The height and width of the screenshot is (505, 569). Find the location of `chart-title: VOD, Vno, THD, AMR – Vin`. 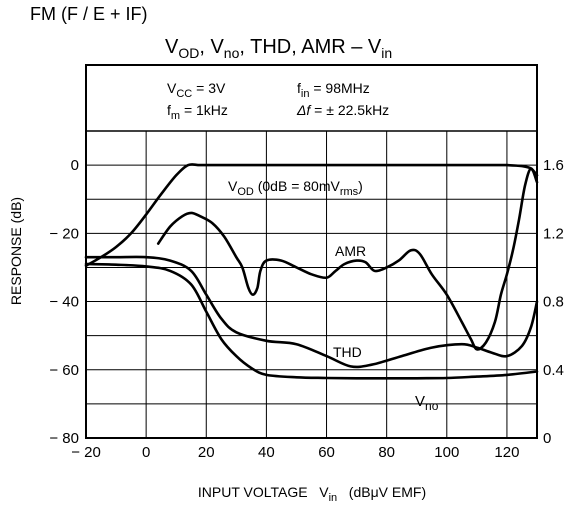

chart-title: VOD, Vno, THD, AMR – Vin is located at coordinates (278, 48).